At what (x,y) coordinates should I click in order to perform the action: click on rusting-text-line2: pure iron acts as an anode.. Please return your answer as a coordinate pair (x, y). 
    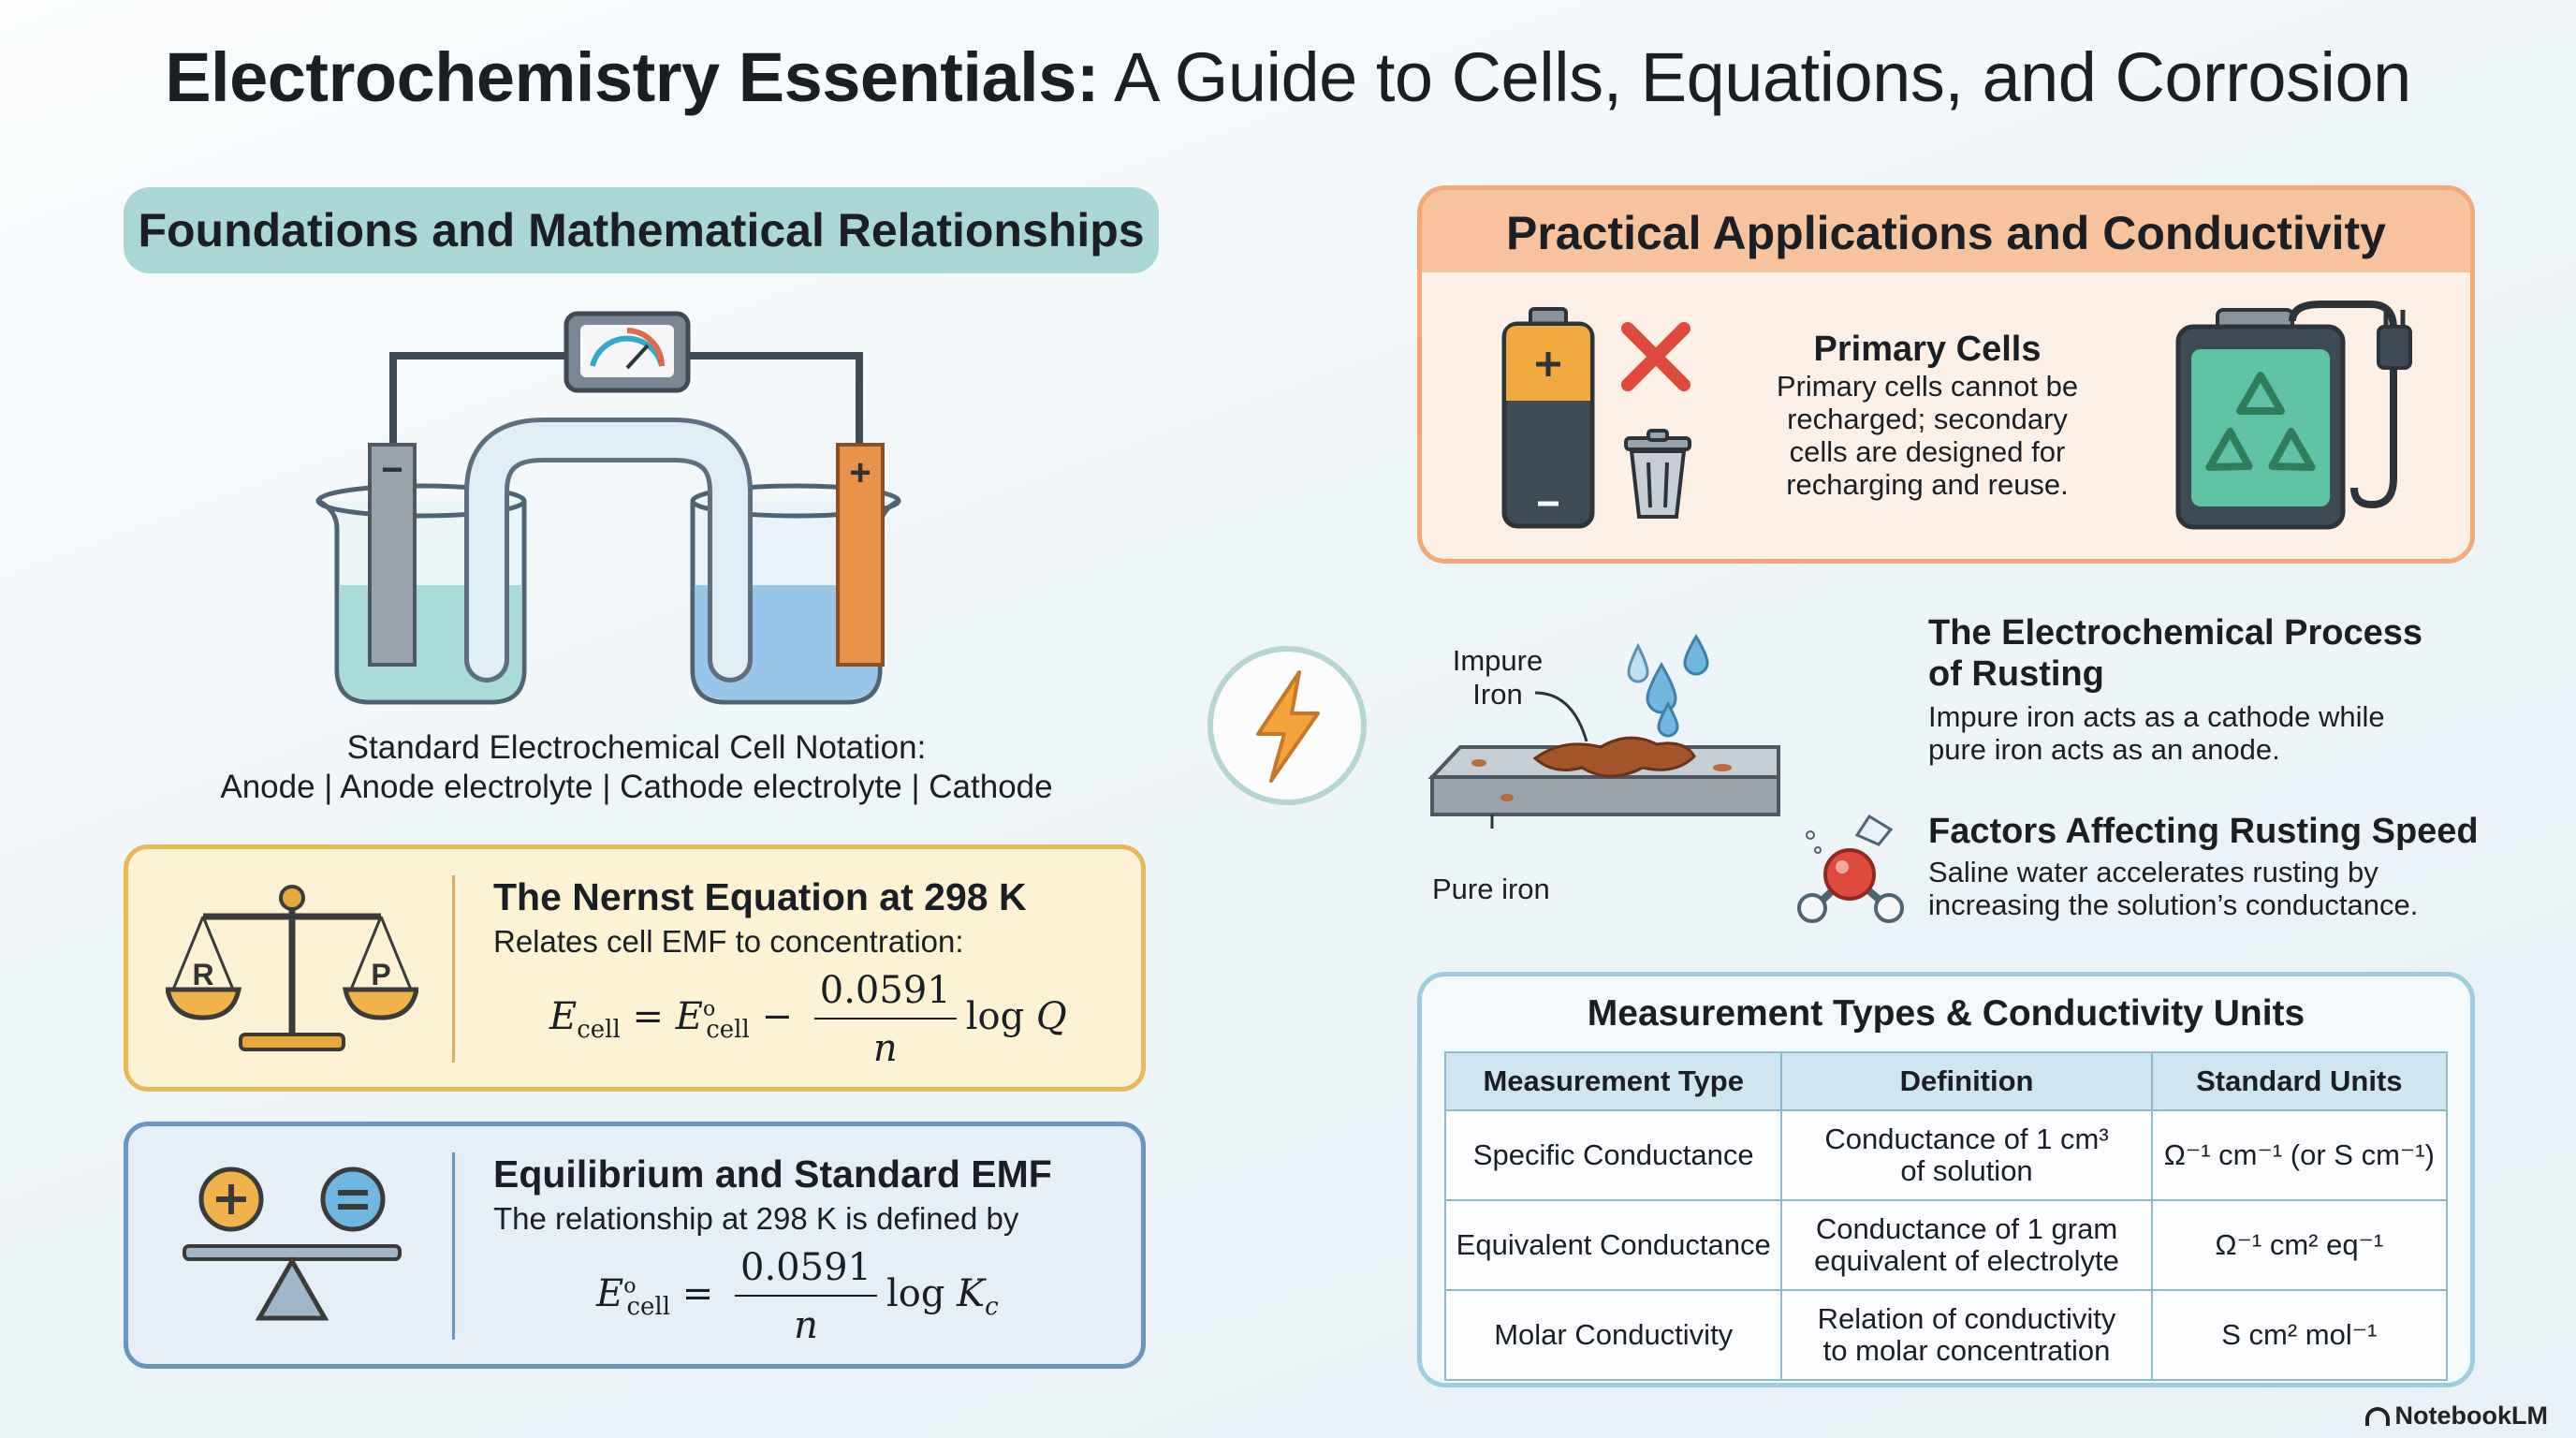
    Looking at the image, I should click on (2104, 749).